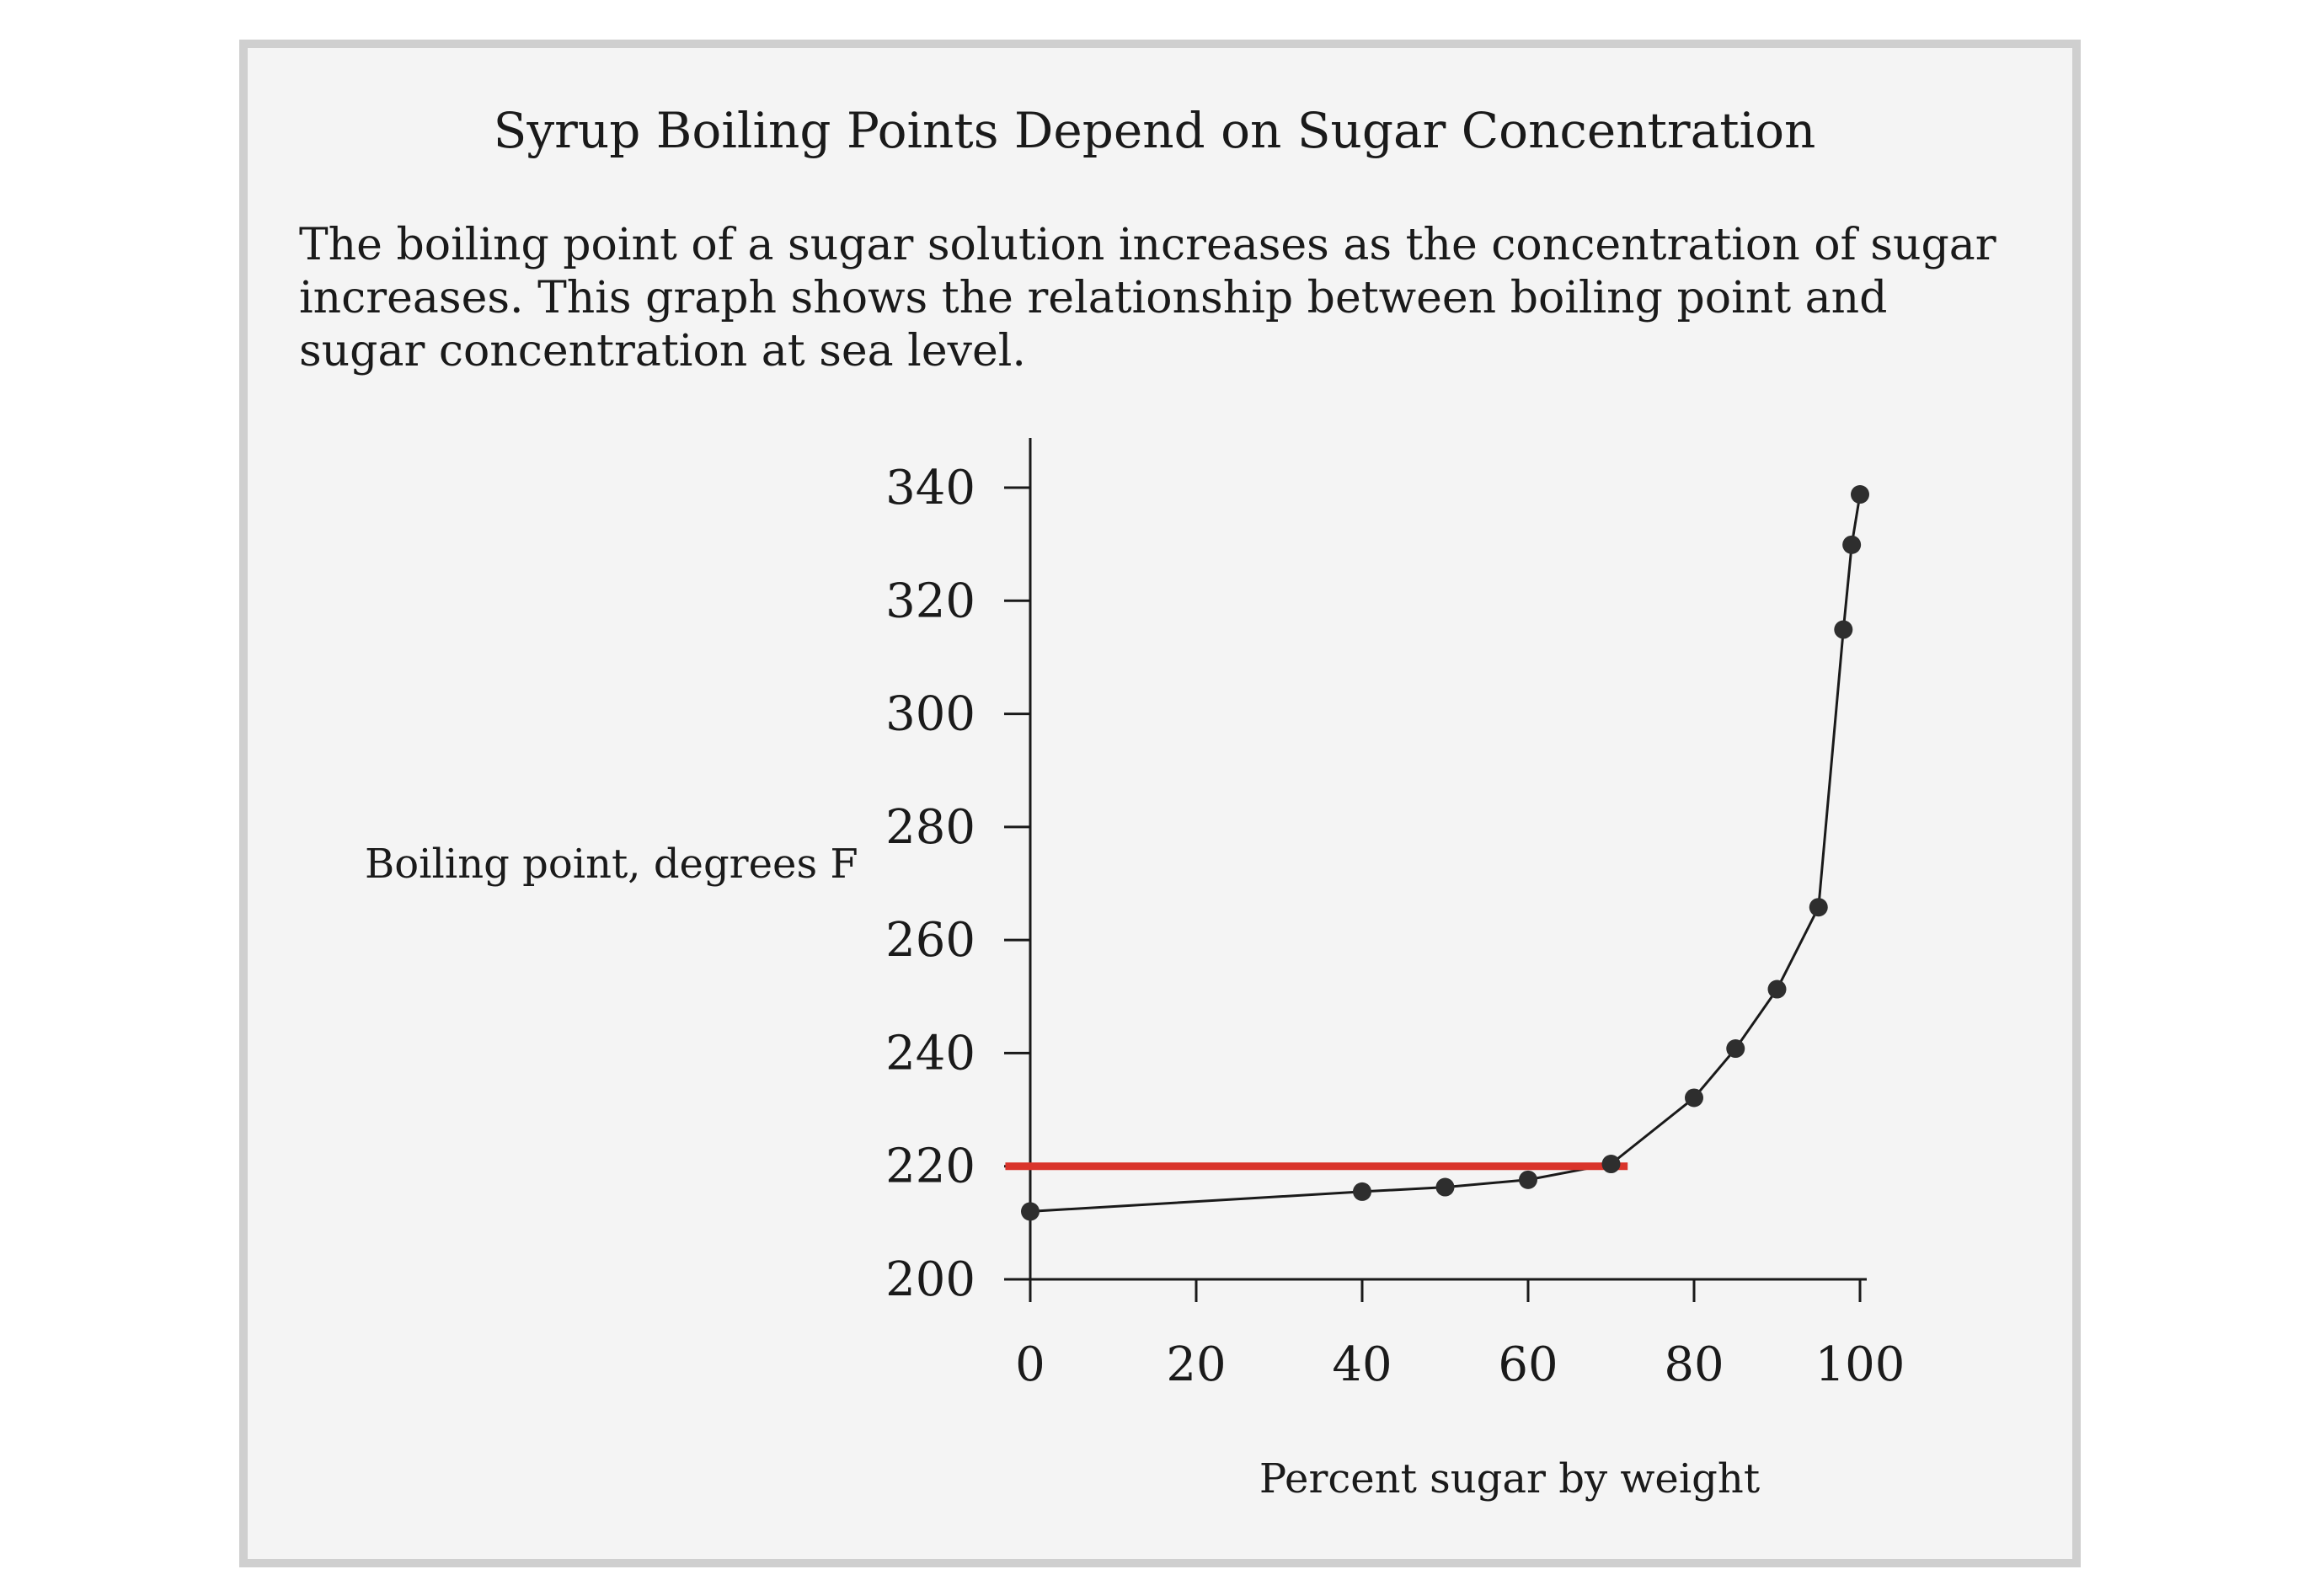 This screenshot has height=1596, width=2309. Describe the element at coordinates (612, 865) in the screenshot. I see `y-axis-label: Boiling point, degrees F` at that location.